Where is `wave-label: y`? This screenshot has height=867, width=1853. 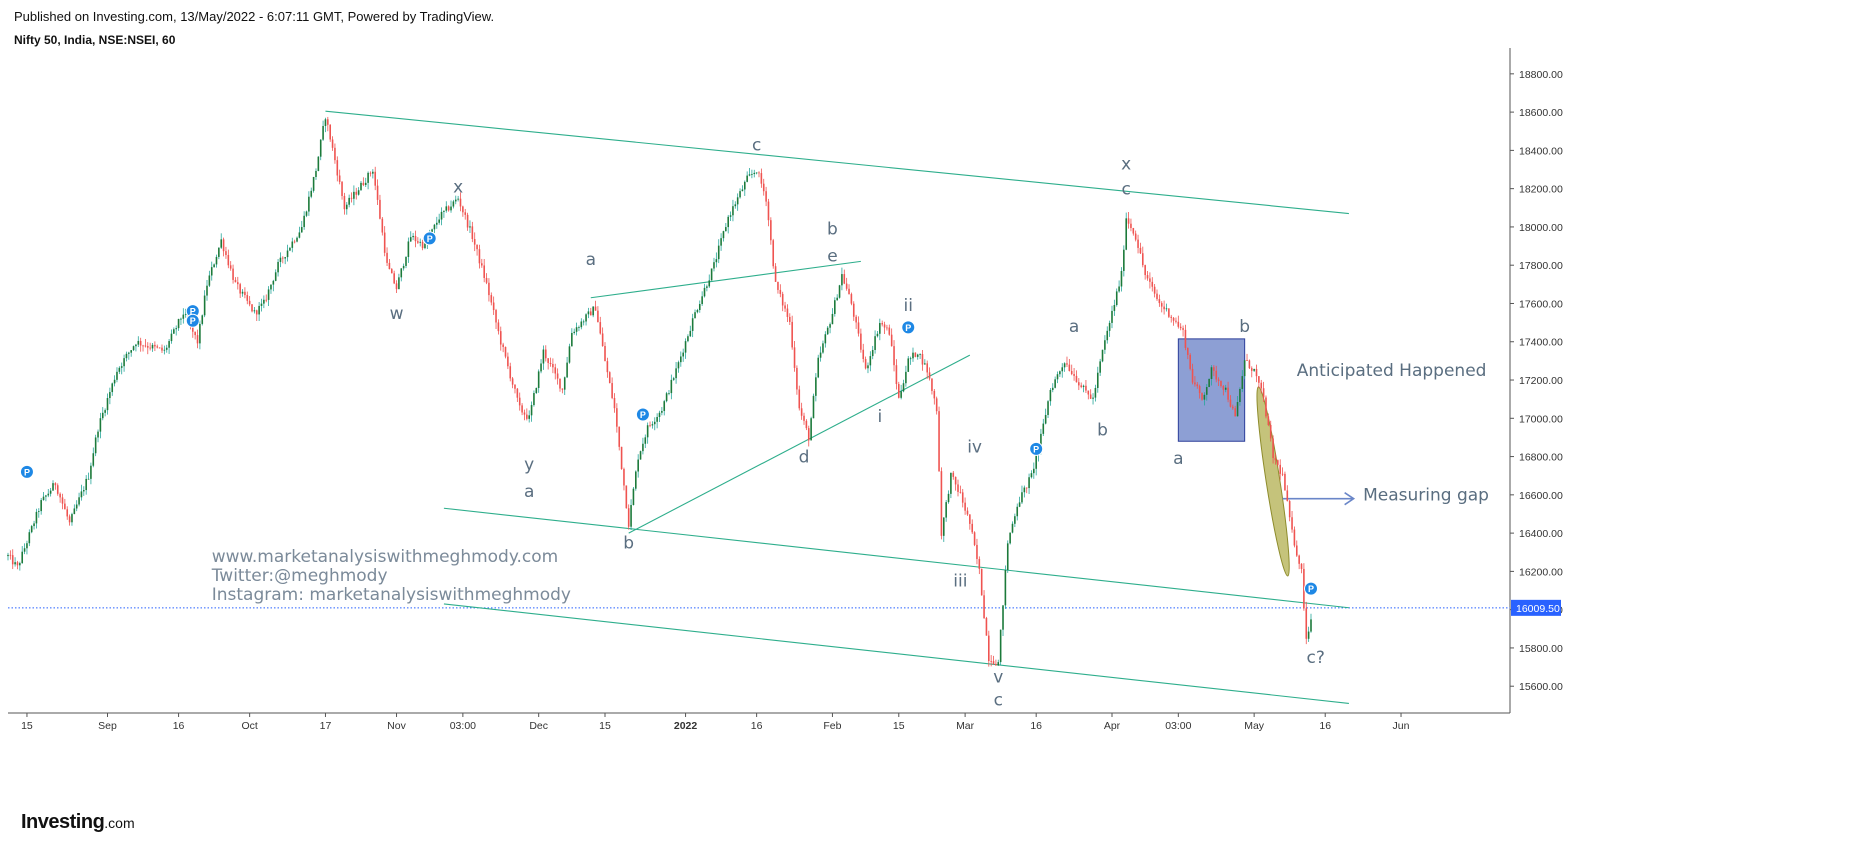 wave-label: y is located at coordinates (529, 465).